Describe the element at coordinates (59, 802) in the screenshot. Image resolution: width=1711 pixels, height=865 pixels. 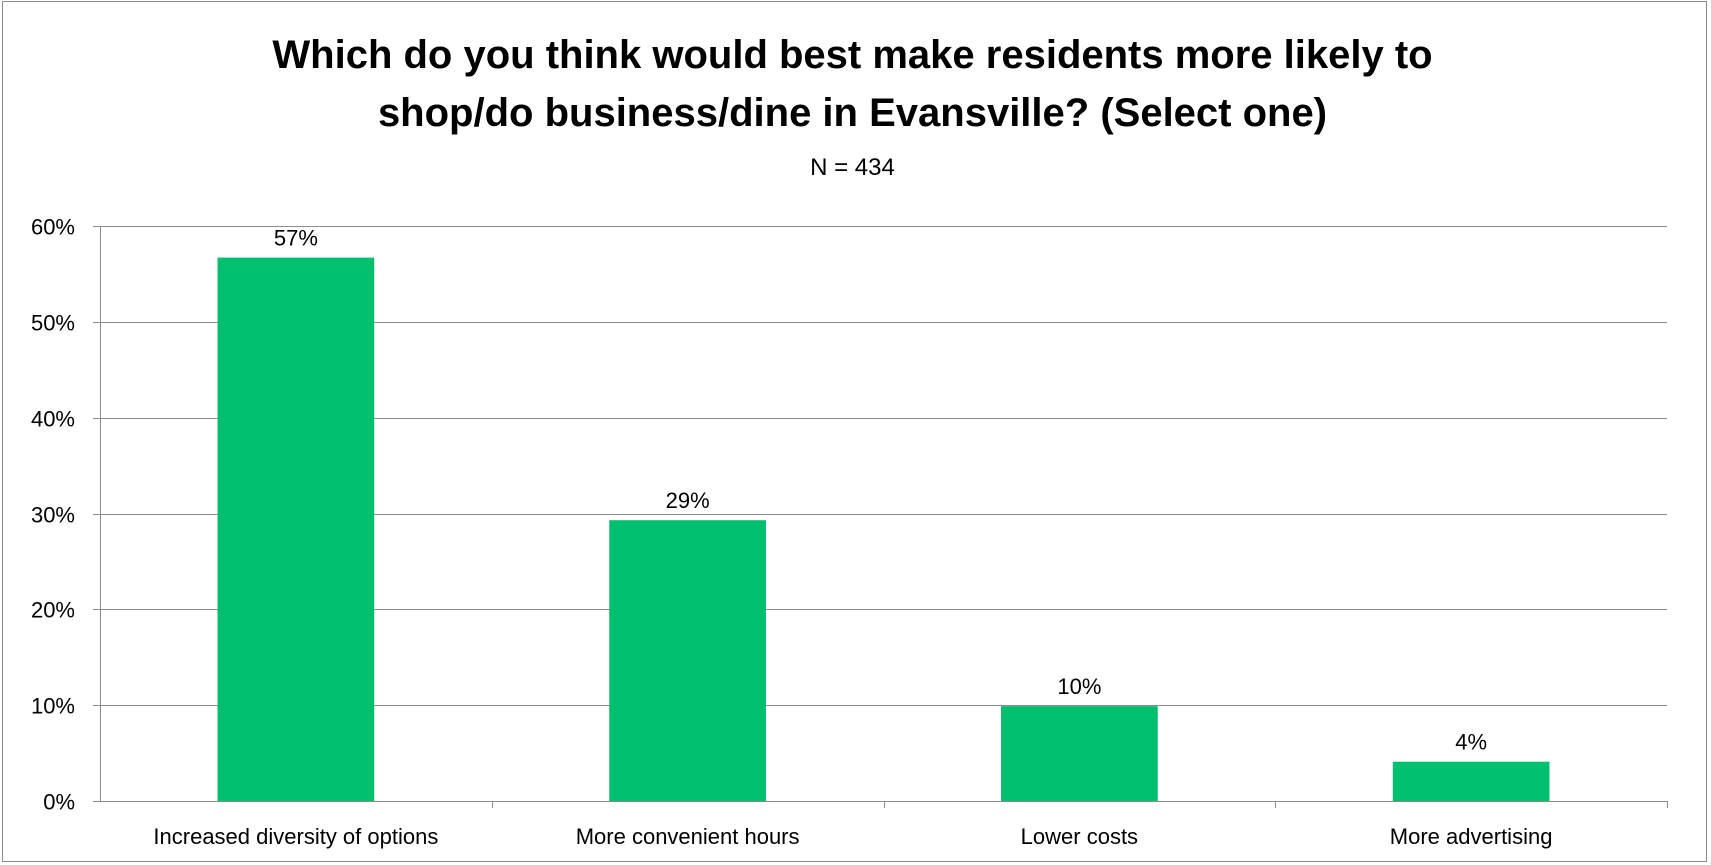
I see `y-tick-label: 0%` at that location.